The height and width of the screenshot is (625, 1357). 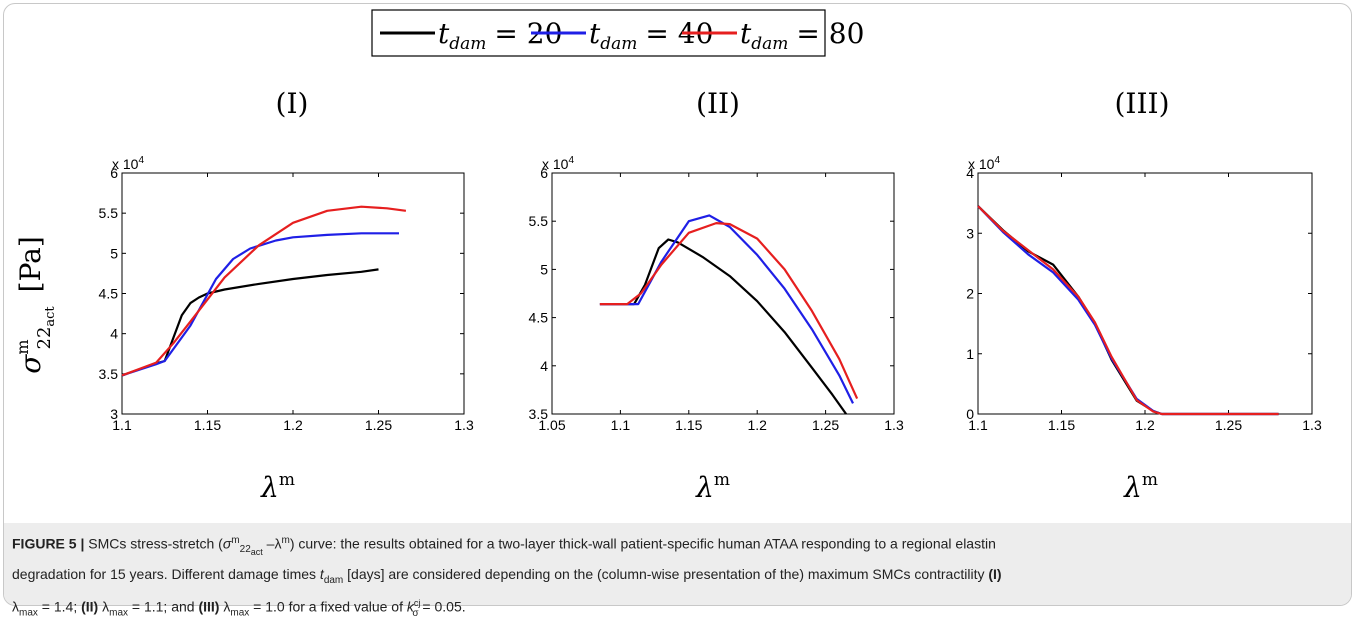 What do you see at coordinates (970, 414) in the screenshot?
I see `y-tick-label: 0` at bounding box center [970, 414].